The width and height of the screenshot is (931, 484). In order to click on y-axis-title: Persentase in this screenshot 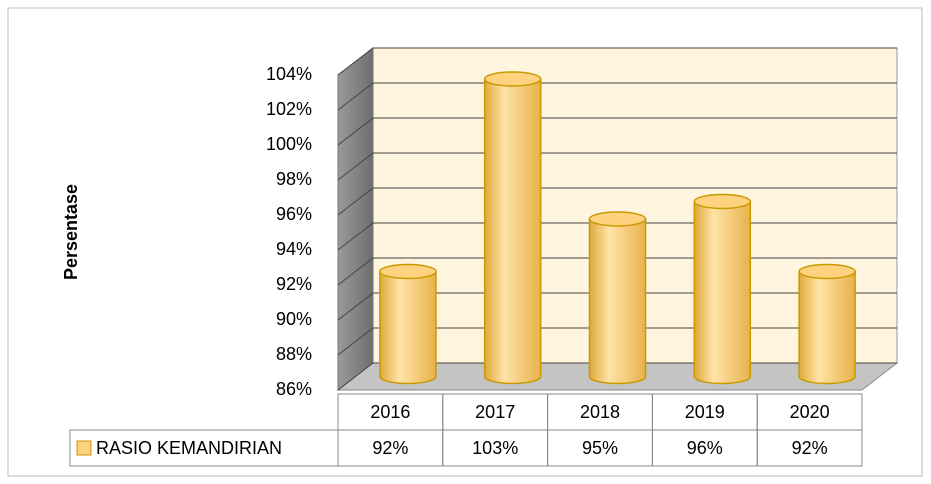, I will do `click(71, 232)`.